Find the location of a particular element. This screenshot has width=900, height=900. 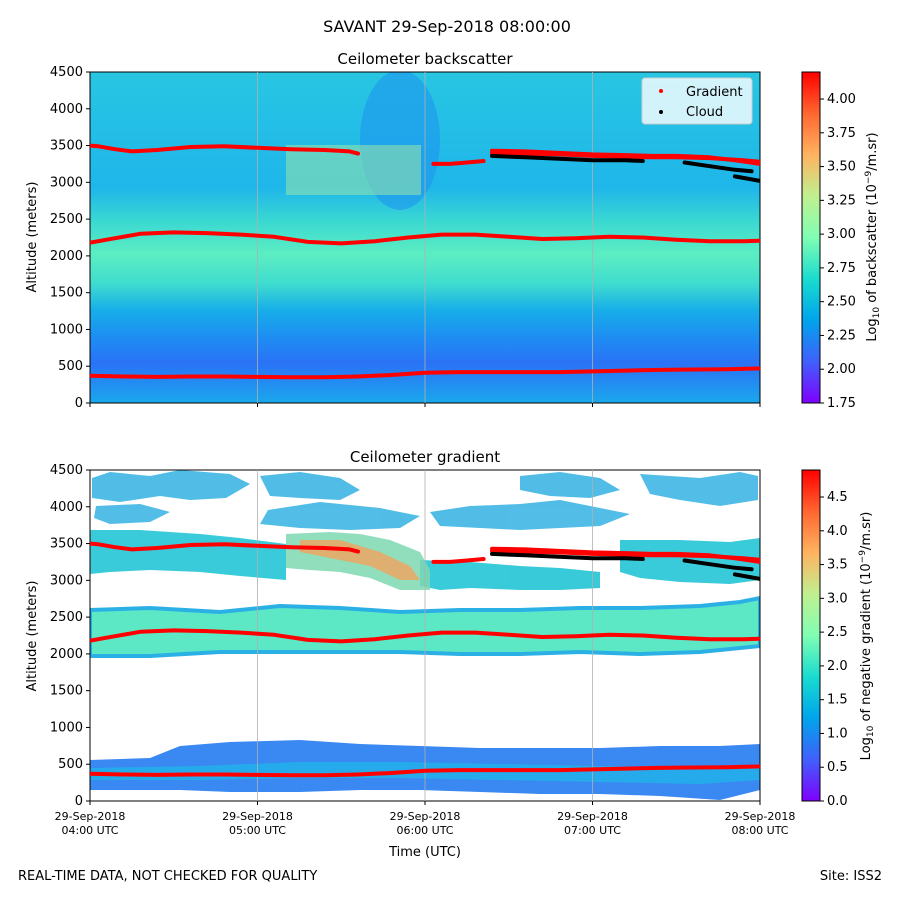

colorbar-tick-label: 2.25 is located at coordinates (841, 335).